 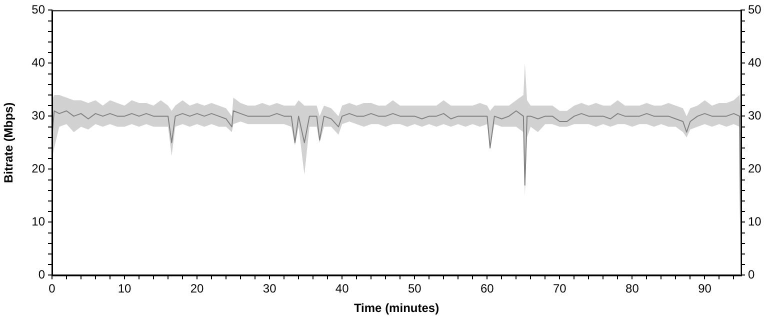 What do you see at coordinates (755, 115) in the screenshot?
I see `y2-tick-label: 30` at bounding box center [755, 115].